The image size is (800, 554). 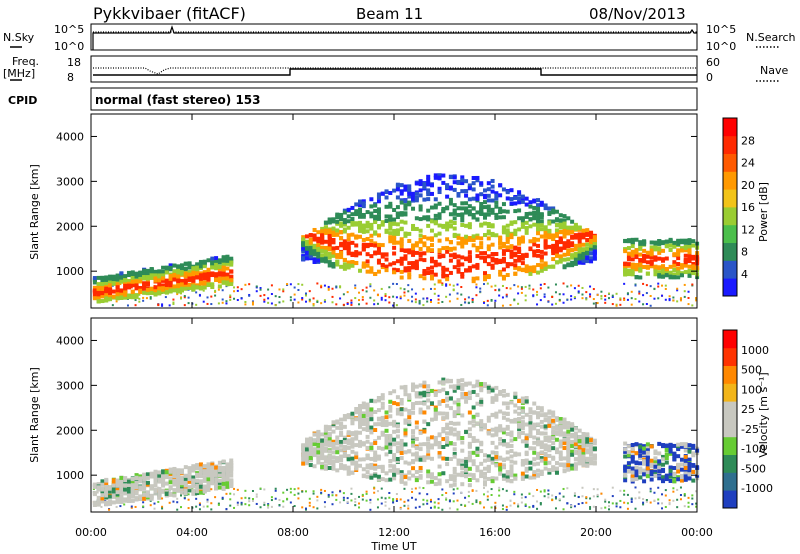 What do you see at coordinates (70, 77) in the screenshot?
I see `freq-tick-bottom: 8` at bounding box center [70, 77].